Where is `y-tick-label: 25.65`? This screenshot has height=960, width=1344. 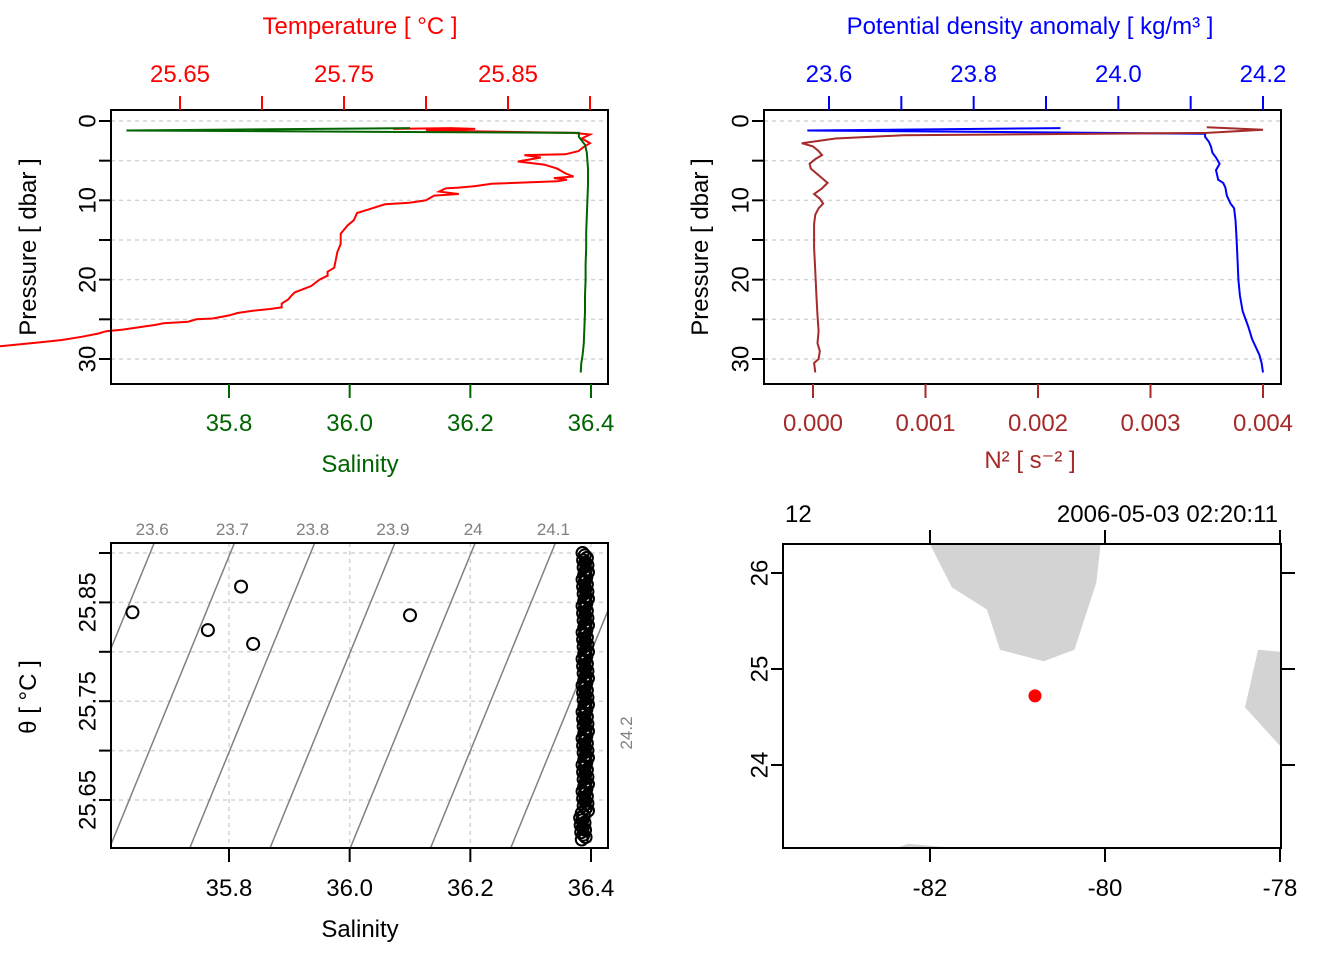 y-tick-label: 25.65 is located at coordinates (87, 800).